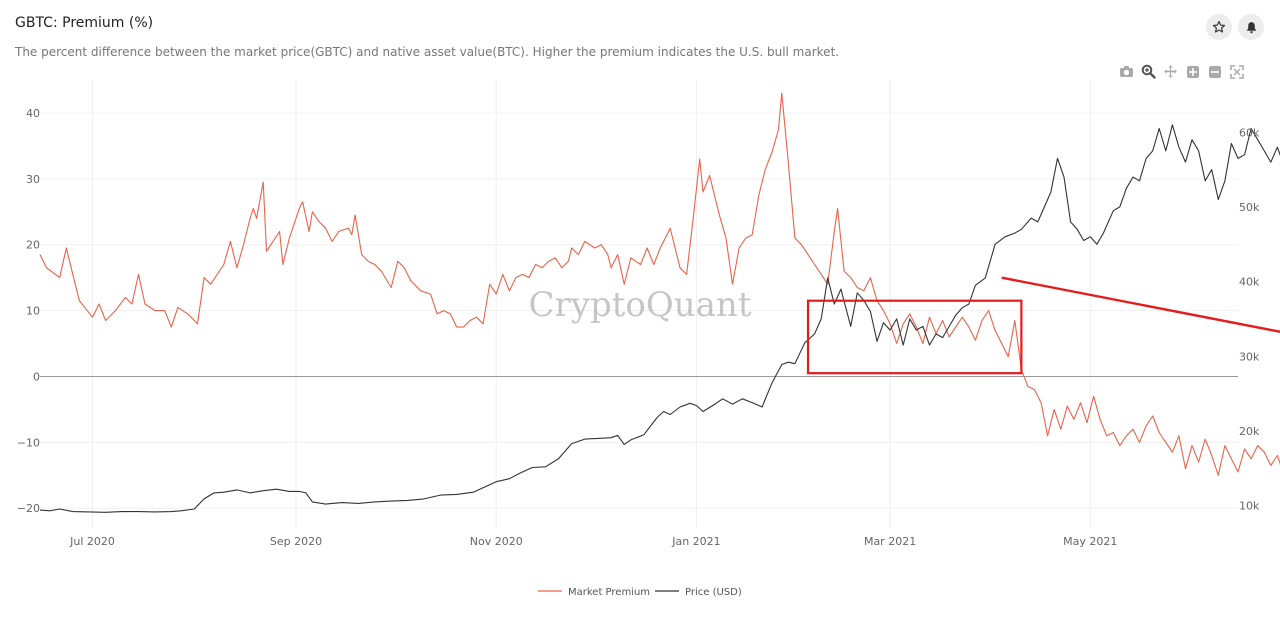 This screenshot has height=617, width=1280. I want to click on legend: Market Premium Price (USD), so click(640, 592).